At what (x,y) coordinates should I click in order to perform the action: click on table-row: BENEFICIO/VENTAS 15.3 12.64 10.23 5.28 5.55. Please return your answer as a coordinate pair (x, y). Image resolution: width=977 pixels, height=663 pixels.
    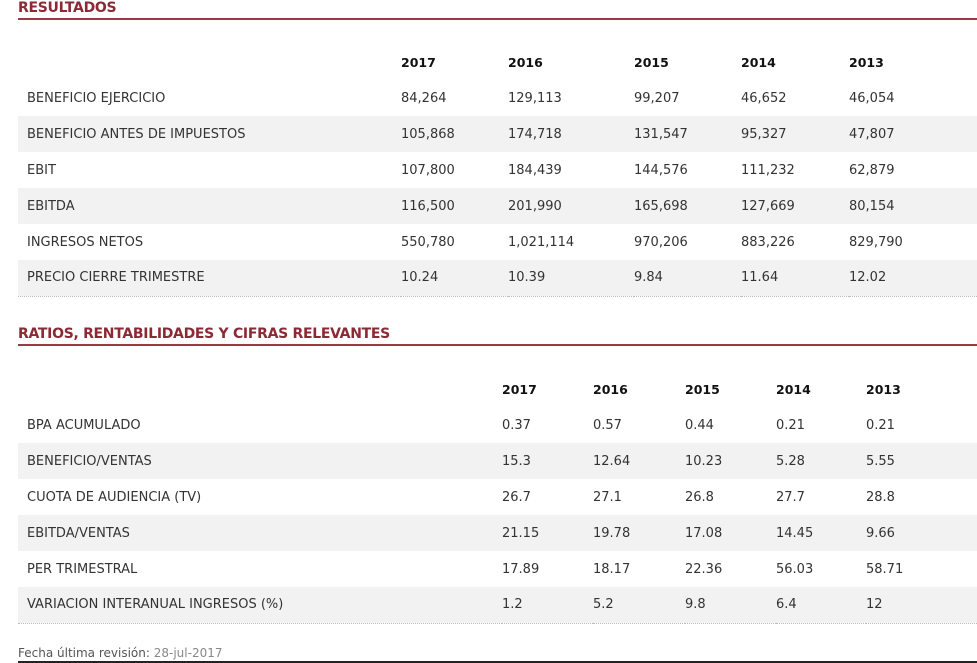
    Looking at the image, I should click on (497, 461).